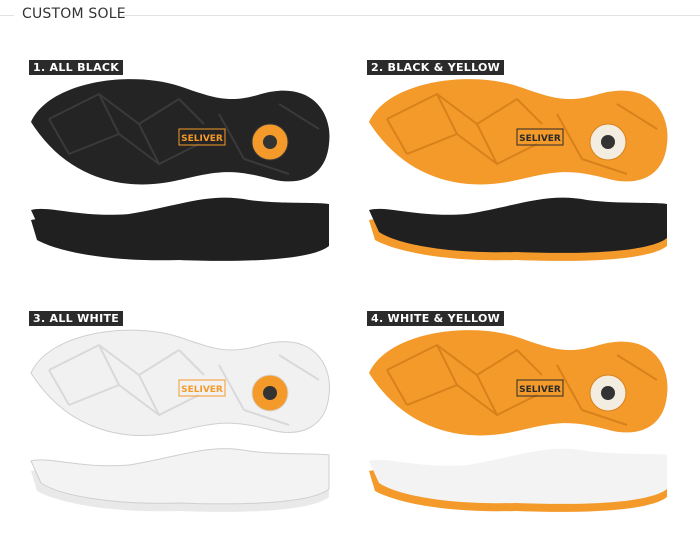 Image resolution: width=700 pixels, height=550 pixels. What do you see at coordinates (74, 14) in the screenshot?
I see `section-title: CUSTOM SOLE` at bounding box center [74, 14].